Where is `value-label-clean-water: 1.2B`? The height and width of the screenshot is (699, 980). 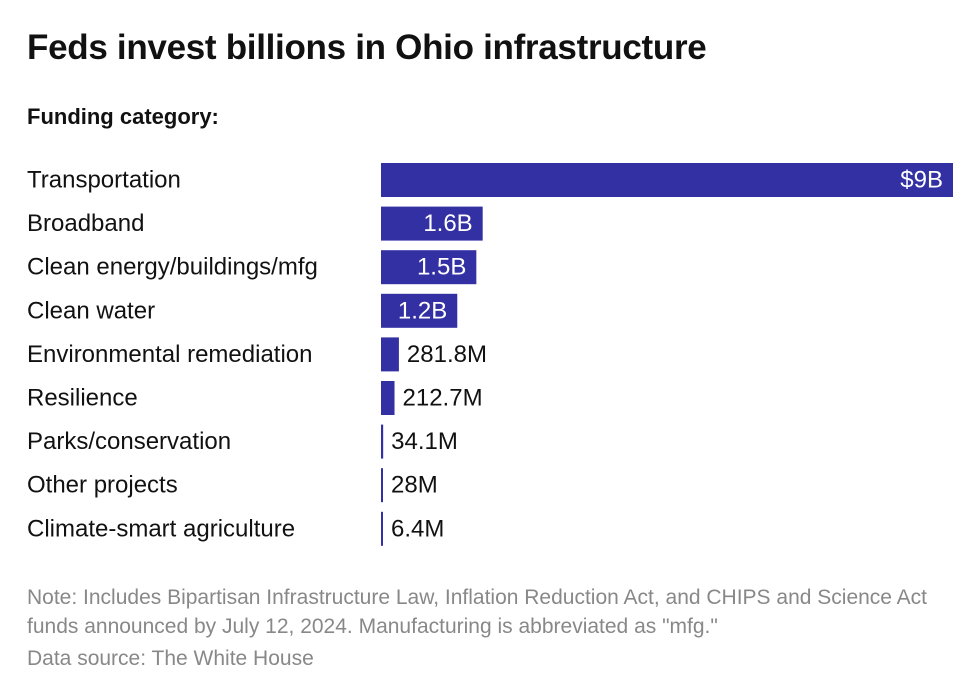
value-label-clean-water: 1.2B is located at coordinates (422, 310).